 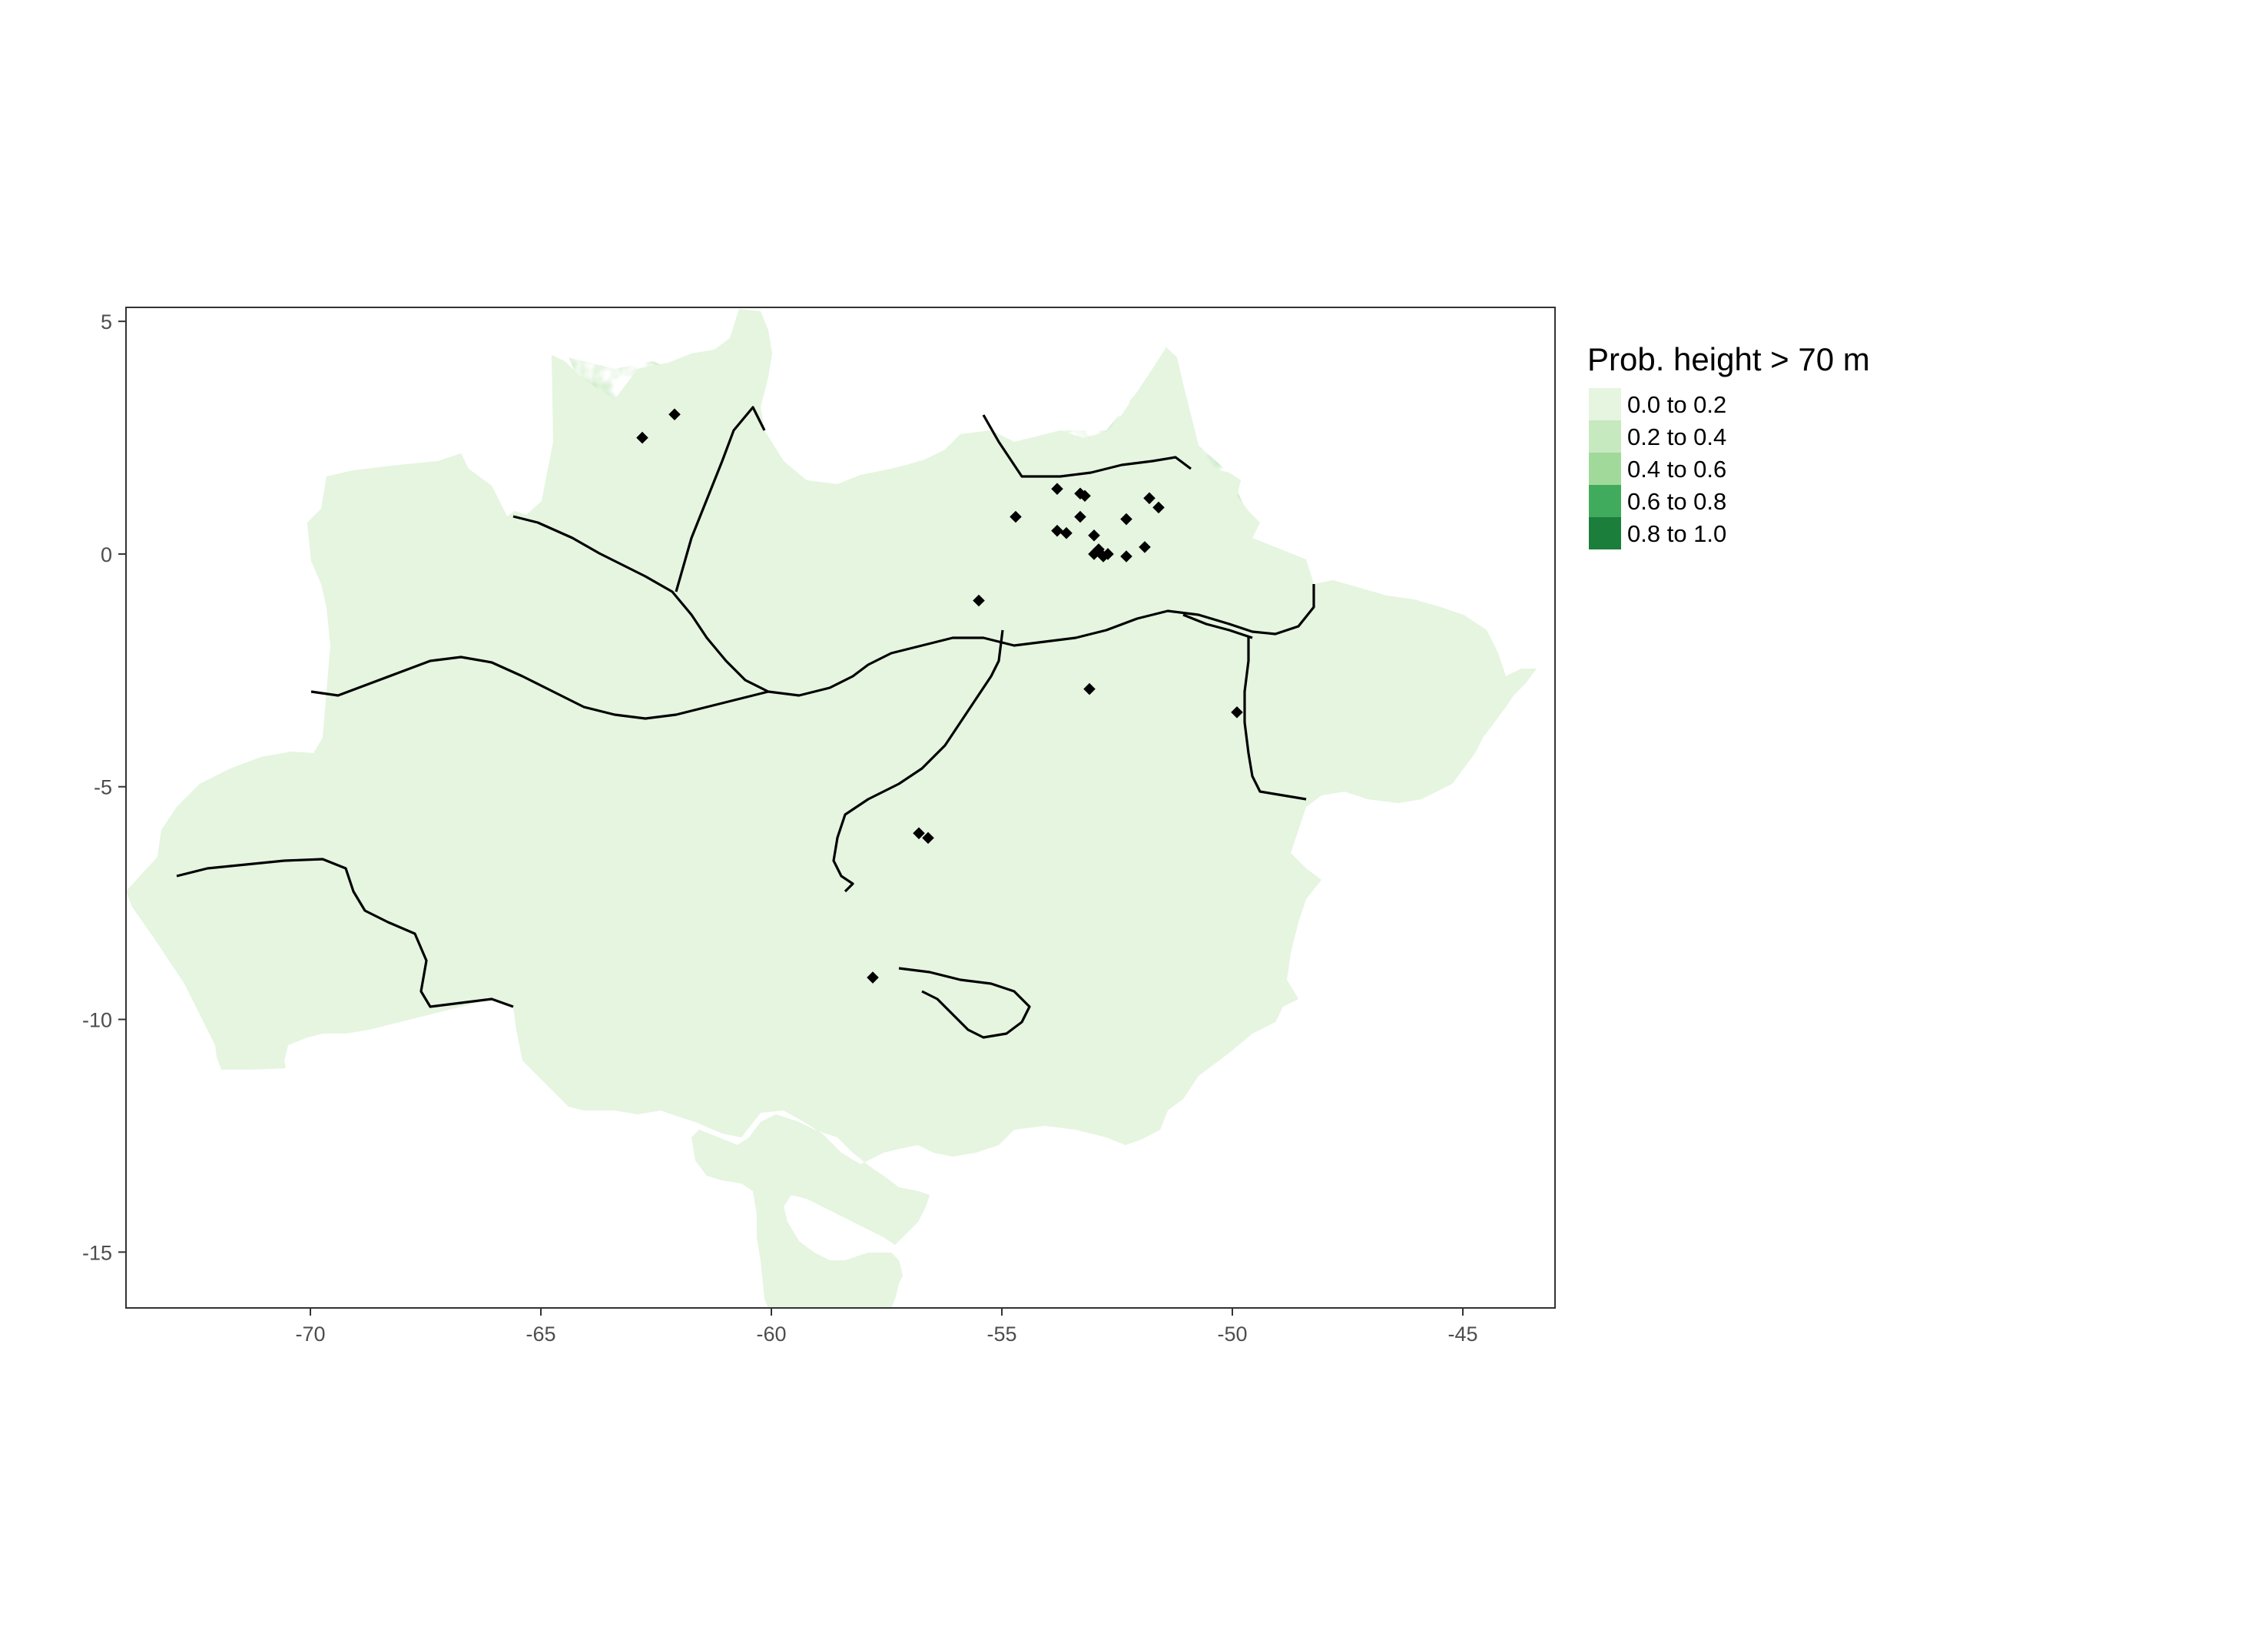 I want to click on legend-label: 0.6 to 0.8, so click(x=1677, y=501).